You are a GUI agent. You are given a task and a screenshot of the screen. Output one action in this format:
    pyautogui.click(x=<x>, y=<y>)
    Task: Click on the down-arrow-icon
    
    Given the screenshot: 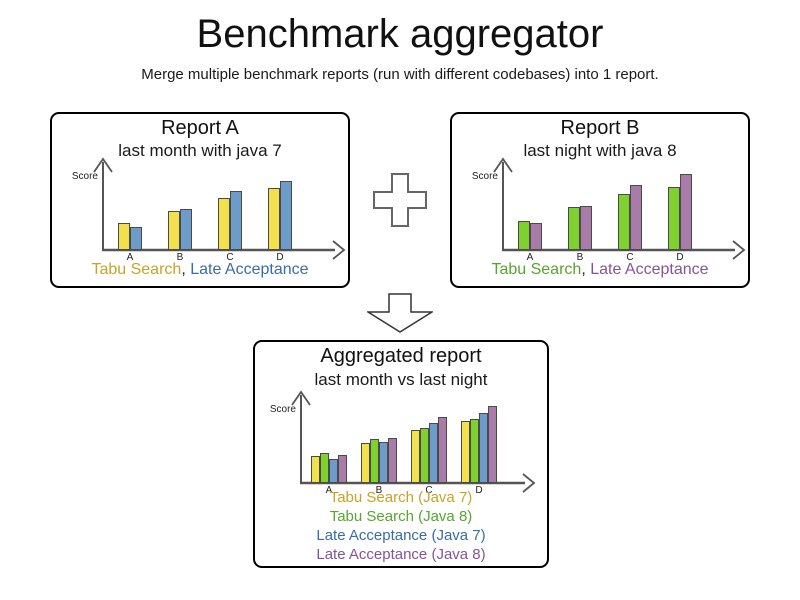 What is the action you would take?
    pyautogui.click(x=400, y=313)
    